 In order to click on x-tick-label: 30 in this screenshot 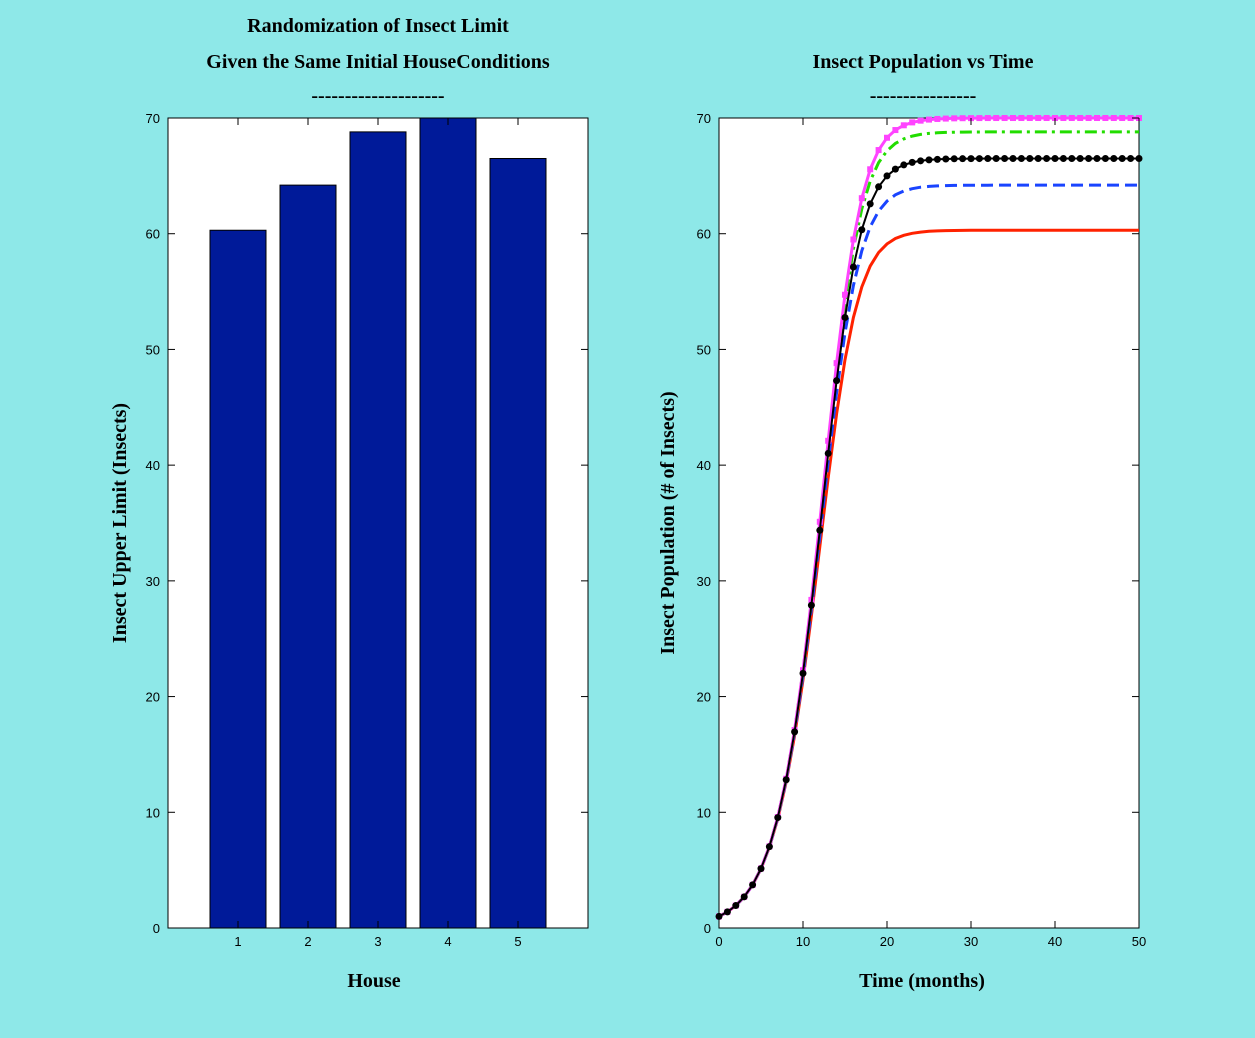, I will do `click(971, 941)`.